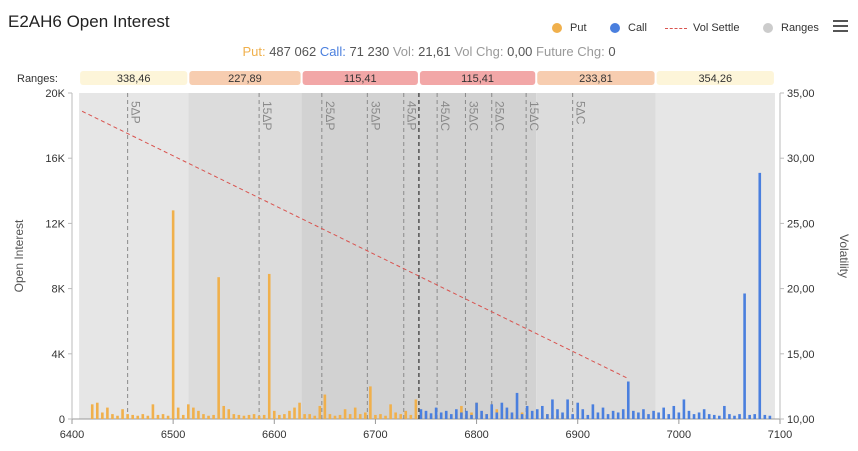 This screenshot has height=451, width=858. I want to click on delta-label: 15ΔC, so click(534, 116).